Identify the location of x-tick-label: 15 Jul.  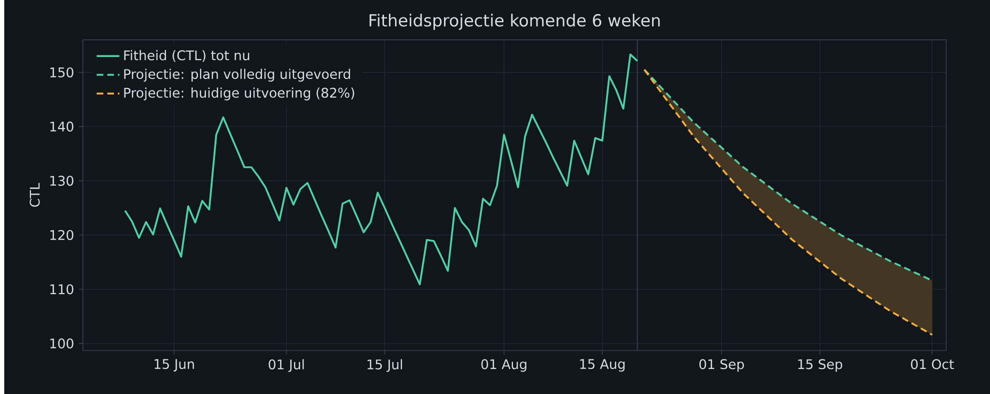
(385, 365).